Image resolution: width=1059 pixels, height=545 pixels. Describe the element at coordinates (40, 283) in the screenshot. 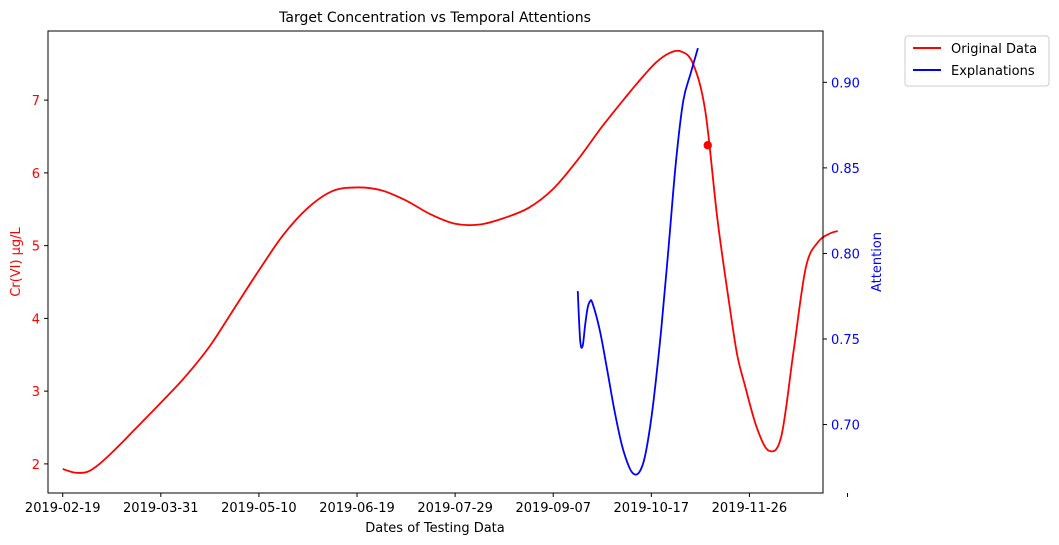

I see `left-y-axis: 2 3 4 5 6 7` at that location.